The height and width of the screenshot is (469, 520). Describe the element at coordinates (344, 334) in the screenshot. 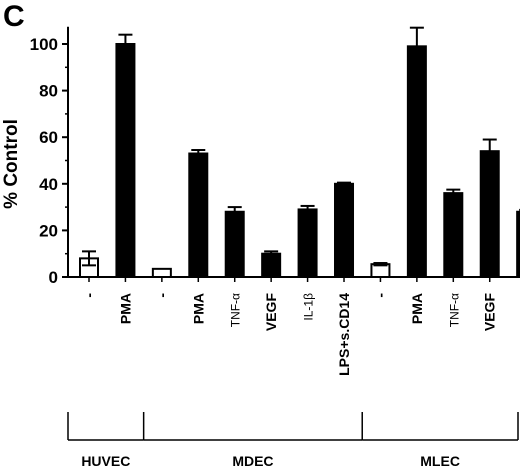

I see `x-tick-label: LPS+s.CD14` at that location.